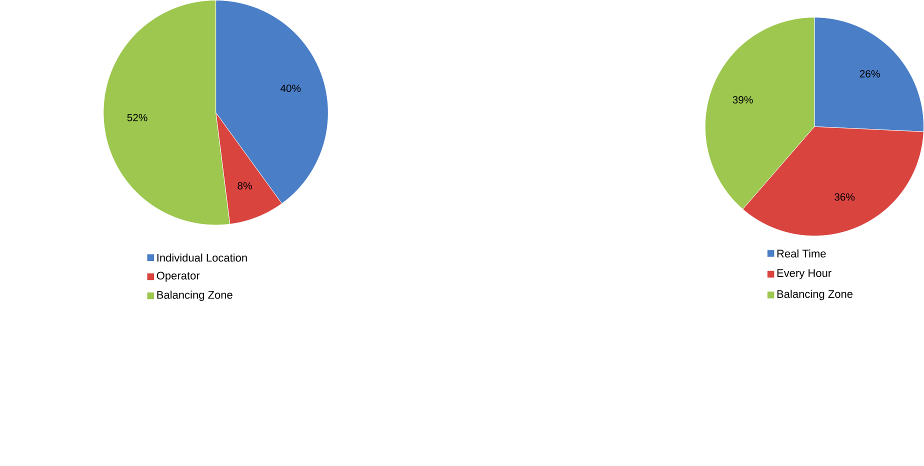  I want to click on data-label: 39%, so click(742, 100).